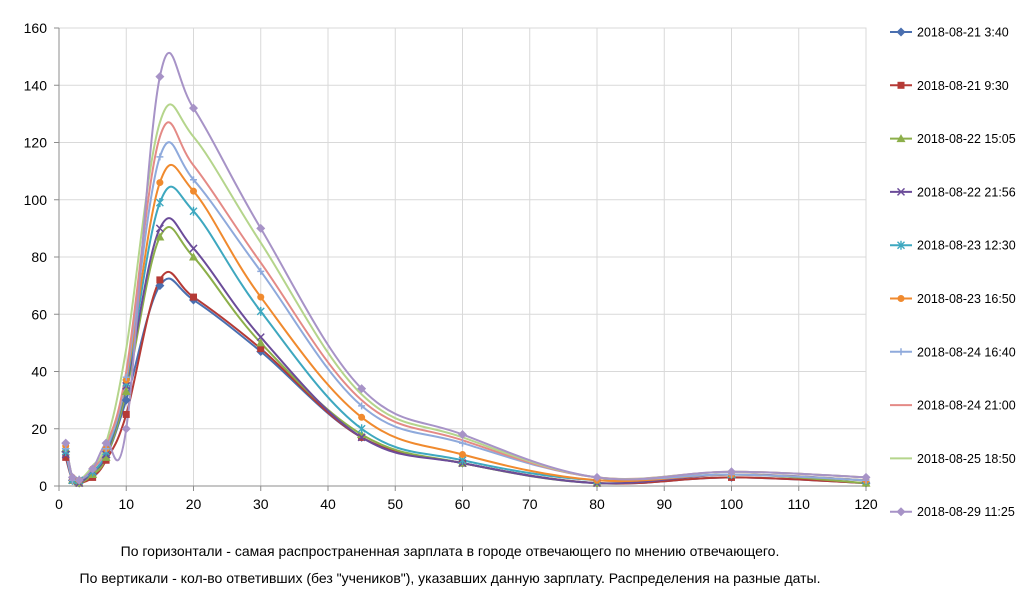 This screenshot has height=613, width=1024. Describe the element at coordinates (395, 504) in the screenshot. I see `x-tick-label: 50` at that location.